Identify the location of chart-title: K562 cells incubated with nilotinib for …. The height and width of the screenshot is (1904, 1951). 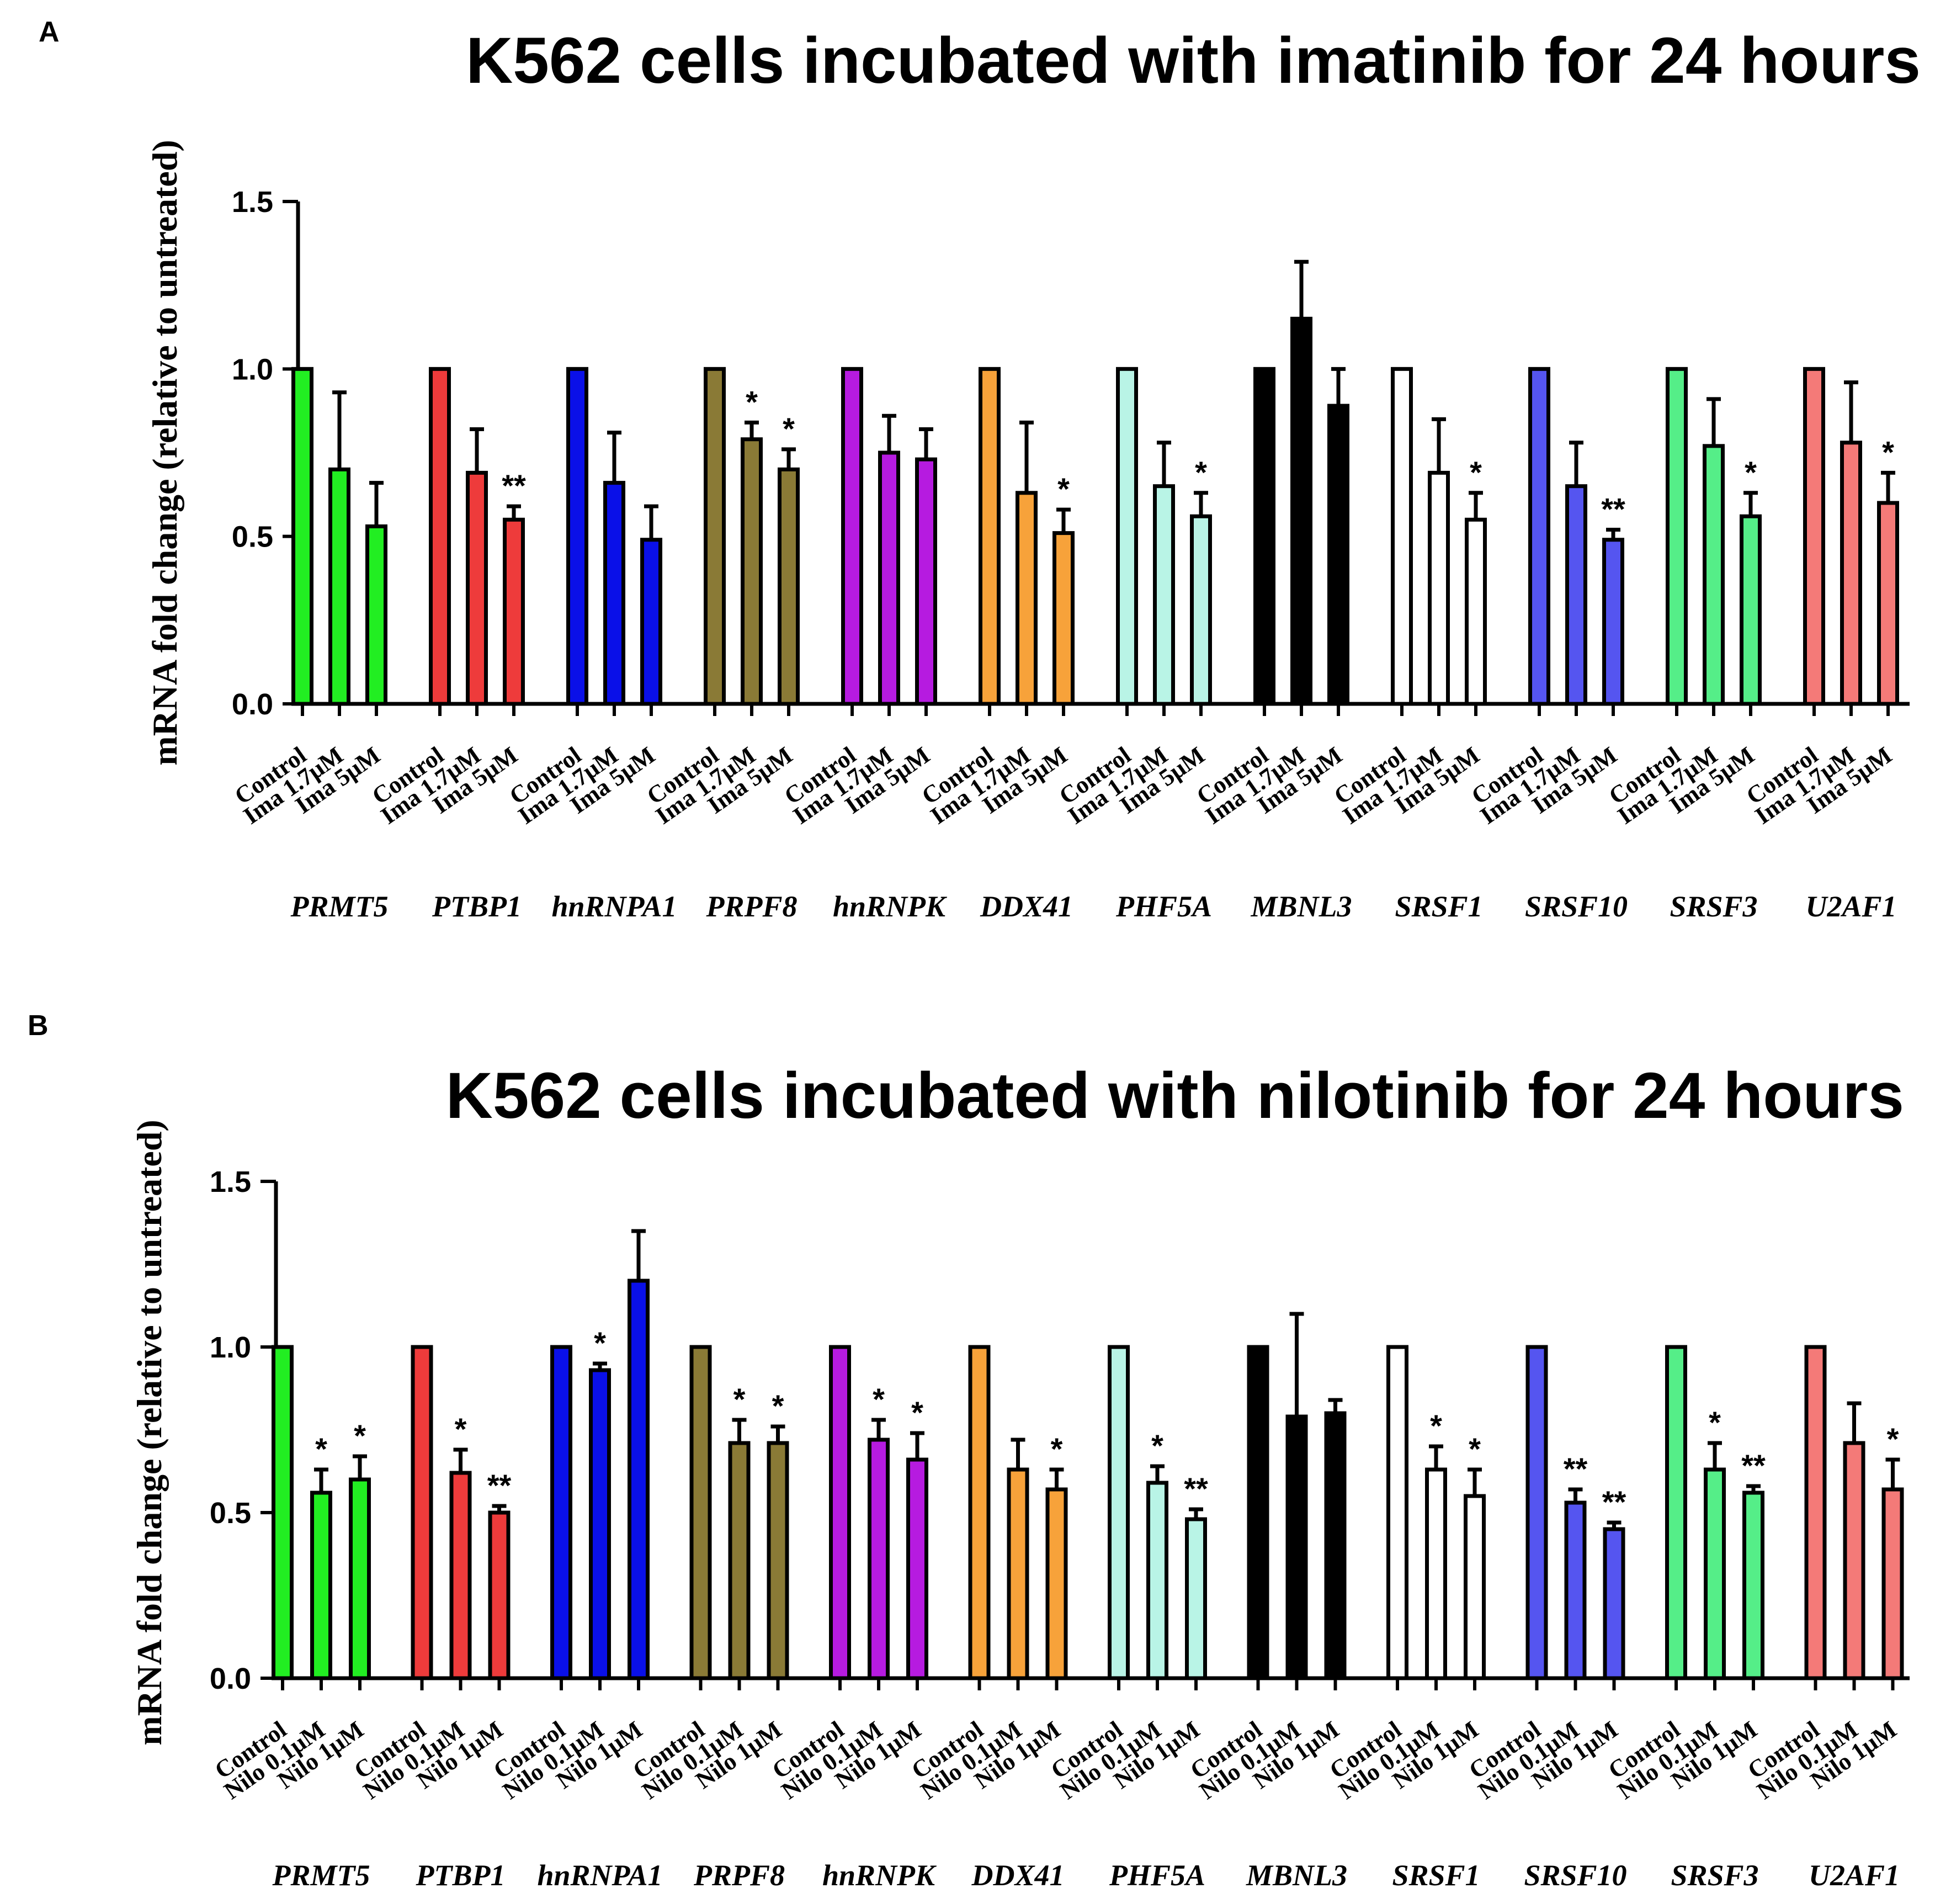
(1175, 1095).